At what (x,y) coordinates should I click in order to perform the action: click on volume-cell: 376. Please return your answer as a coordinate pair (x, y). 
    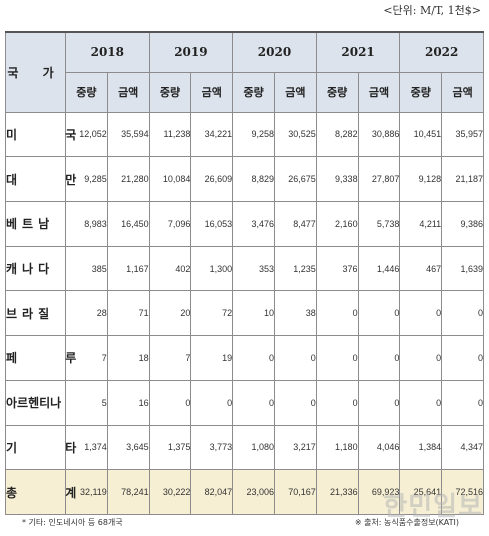
    Looking at the image, I should click on (337, 268).